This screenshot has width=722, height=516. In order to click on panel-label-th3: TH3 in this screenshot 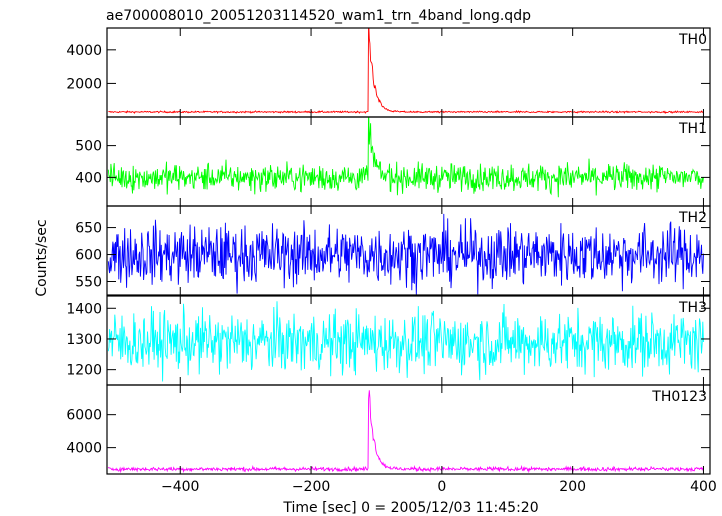, I will do `click(692, 308)`.